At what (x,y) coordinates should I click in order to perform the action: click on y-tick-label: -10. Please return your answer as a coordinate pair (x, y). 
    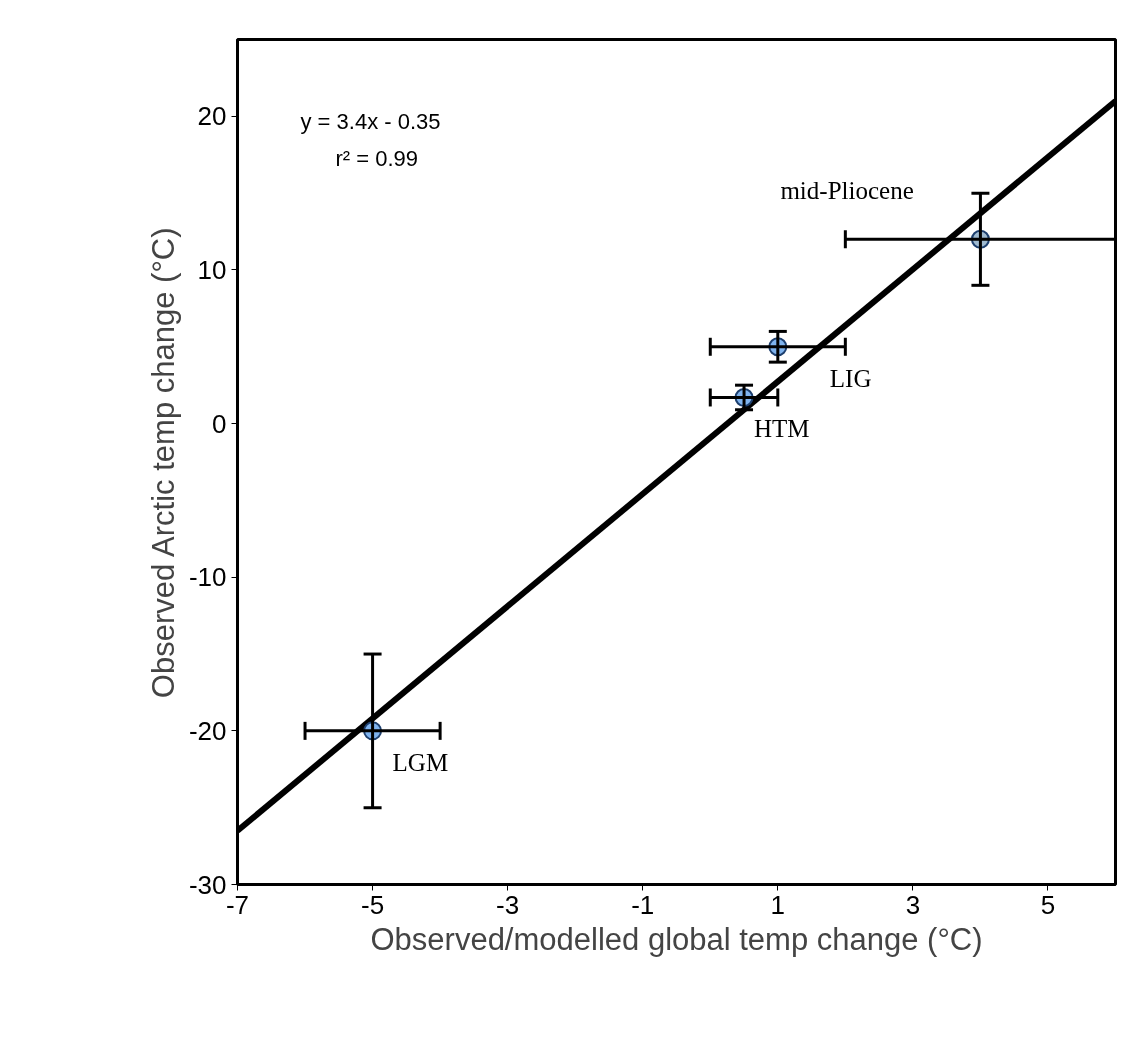
    Looking at the image, I should click on (207, 577).